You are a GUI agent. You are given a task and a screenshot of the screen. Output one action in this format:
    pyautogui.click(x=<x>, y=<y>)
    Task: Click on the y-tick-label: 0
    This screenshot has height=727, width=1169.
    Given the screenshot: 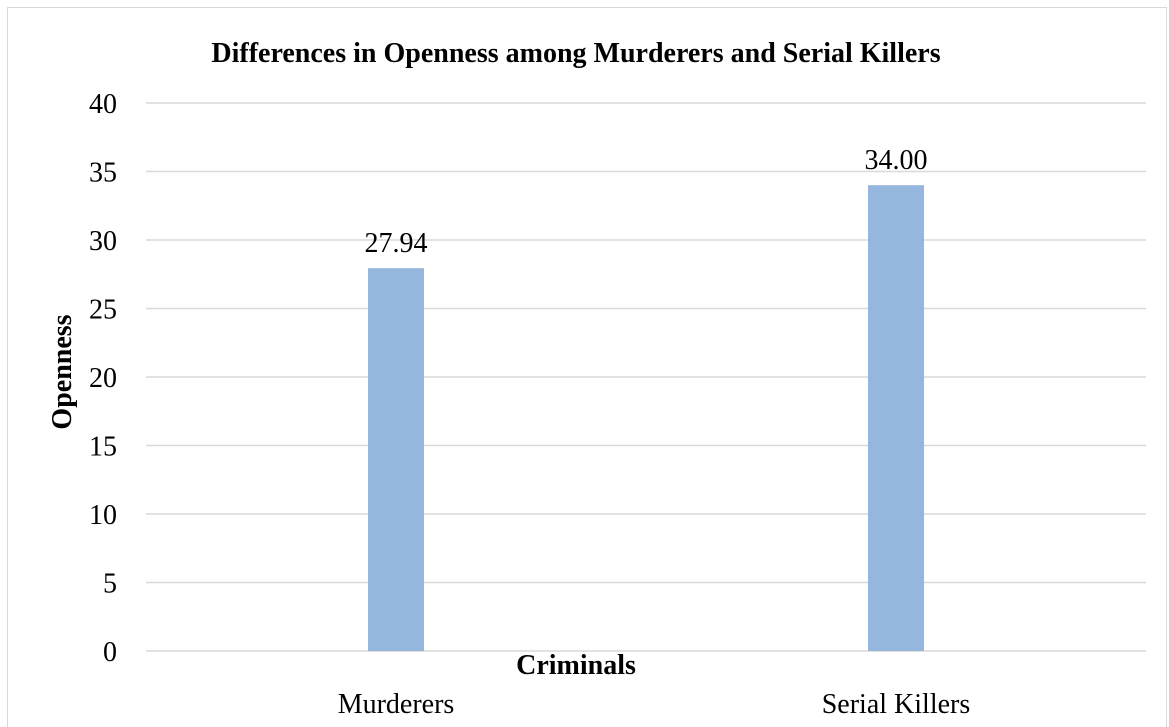 What is the action you would take?
    pyautogui.click(x=110, y=652)
    